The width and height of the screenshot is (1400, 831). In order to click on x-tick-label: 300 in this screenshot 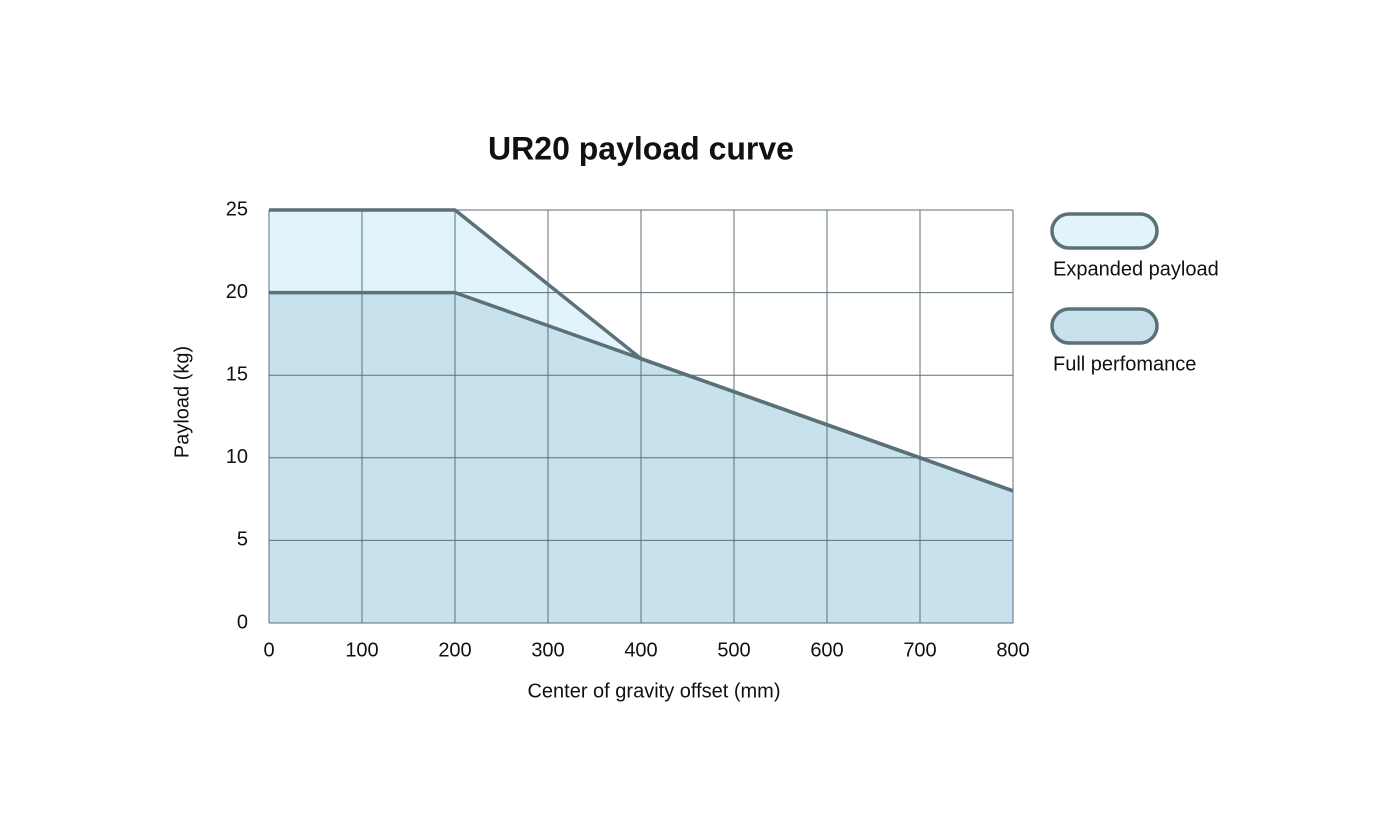, I will do `click(547, 650)`.